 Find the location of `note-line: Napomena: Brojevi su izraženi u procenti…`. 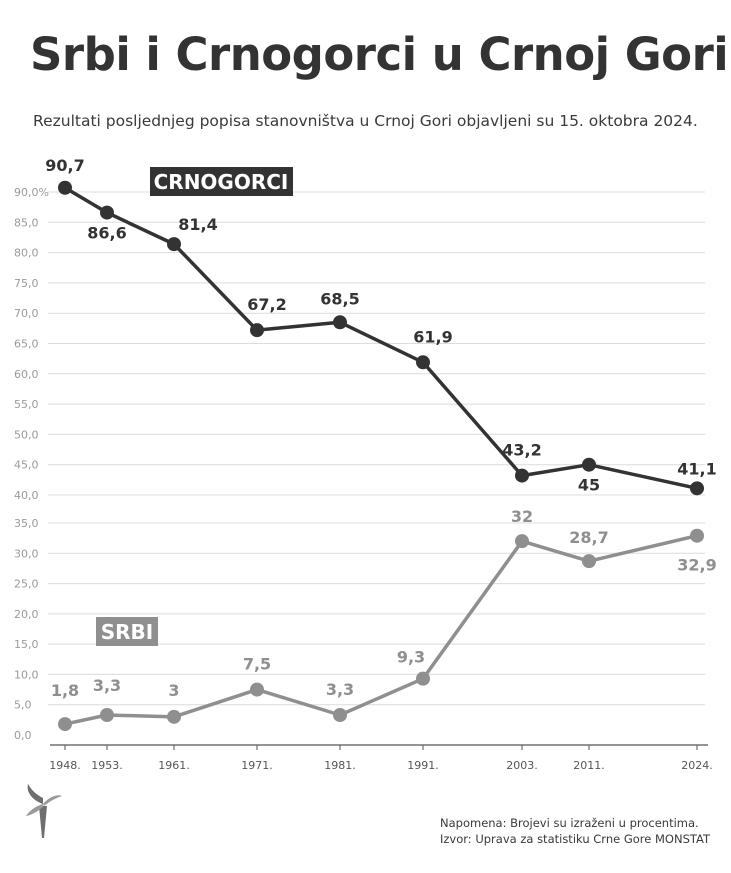

note-line: Napomena: Brojevi su izraženi u procenti… is located at coordinates (569, 823).